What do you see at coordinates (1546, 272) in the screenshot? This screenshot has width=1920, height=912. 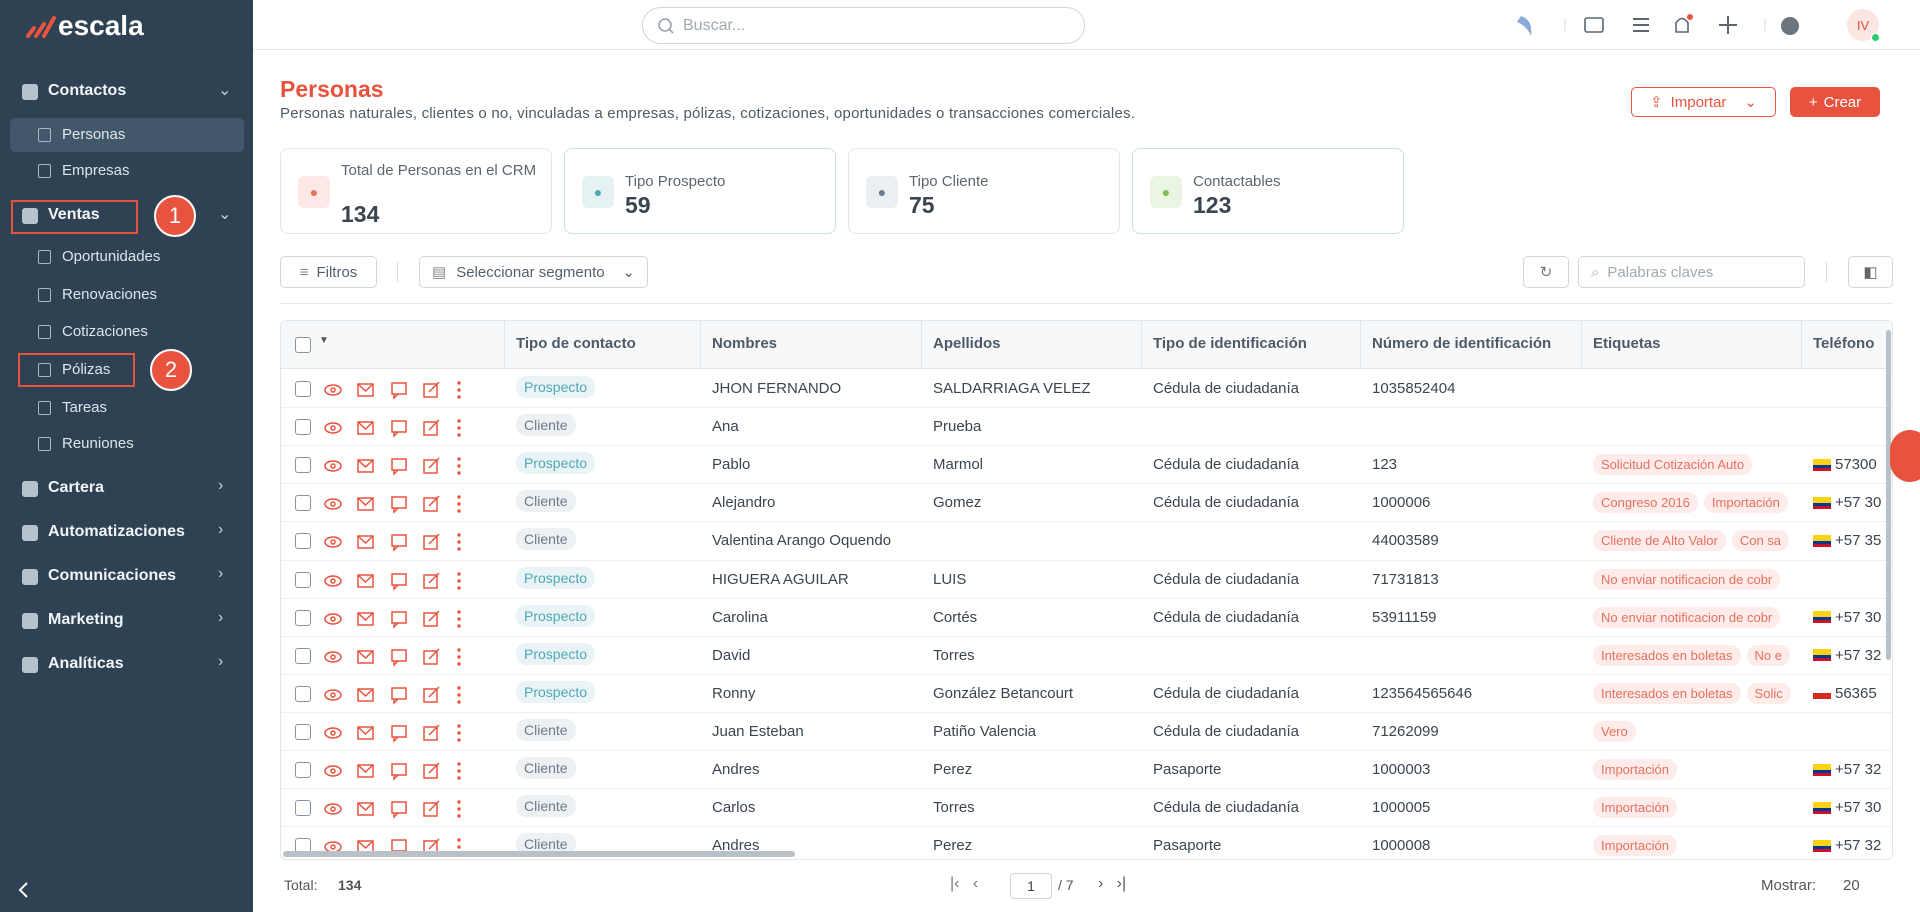 I see `refresh-button: ↻` at bounding box center [1546, 272].